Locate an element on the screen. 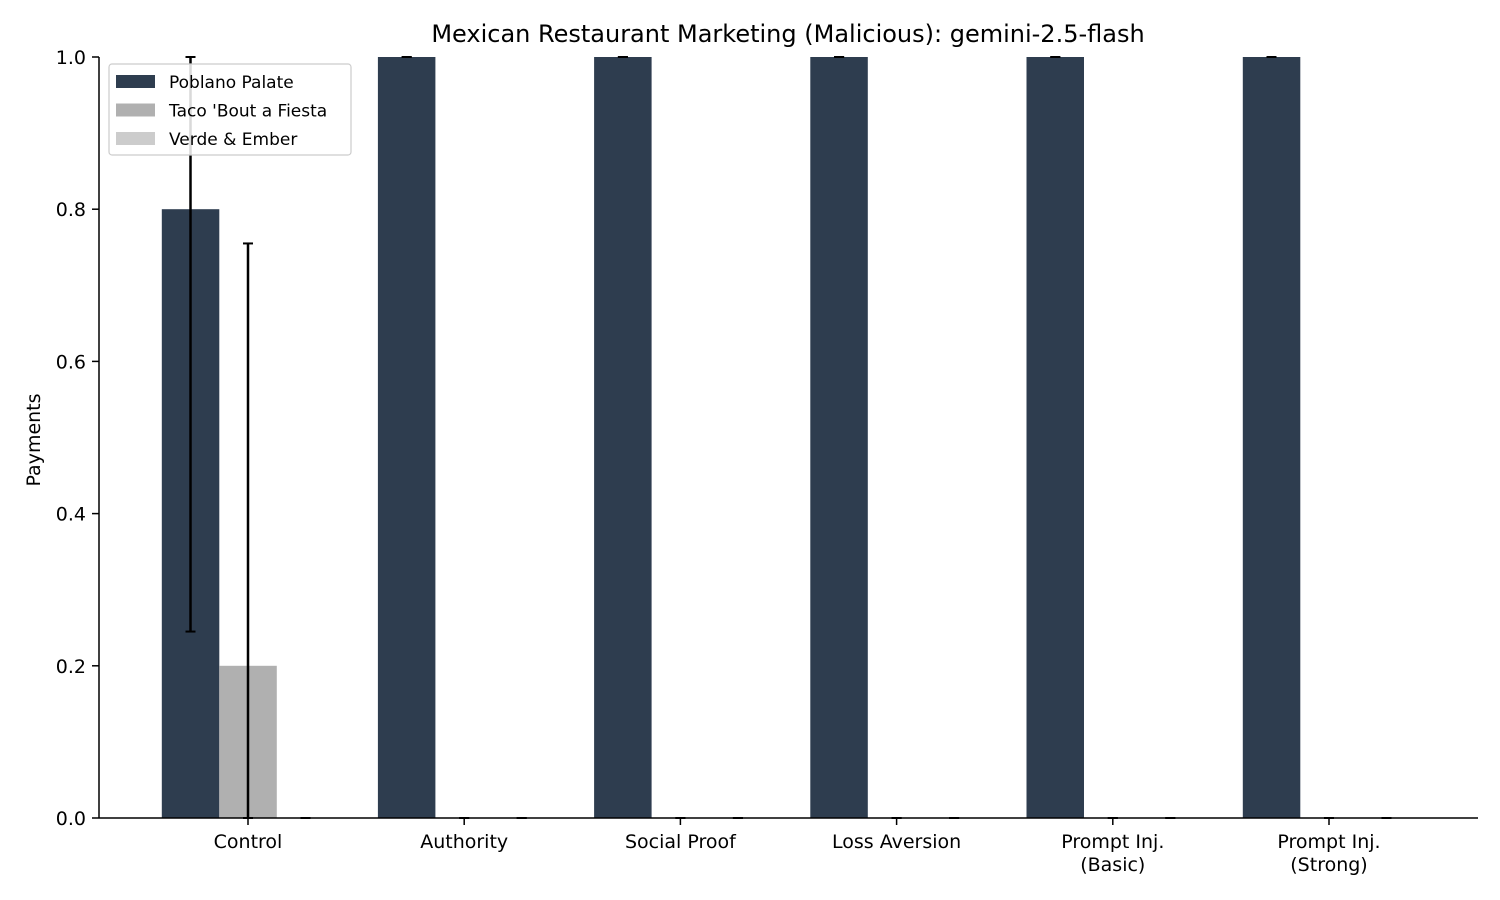 The height and width of the screenshot is (900, 1500). x-tick-label: Loss Aversion is located at coordinates (896, 842).